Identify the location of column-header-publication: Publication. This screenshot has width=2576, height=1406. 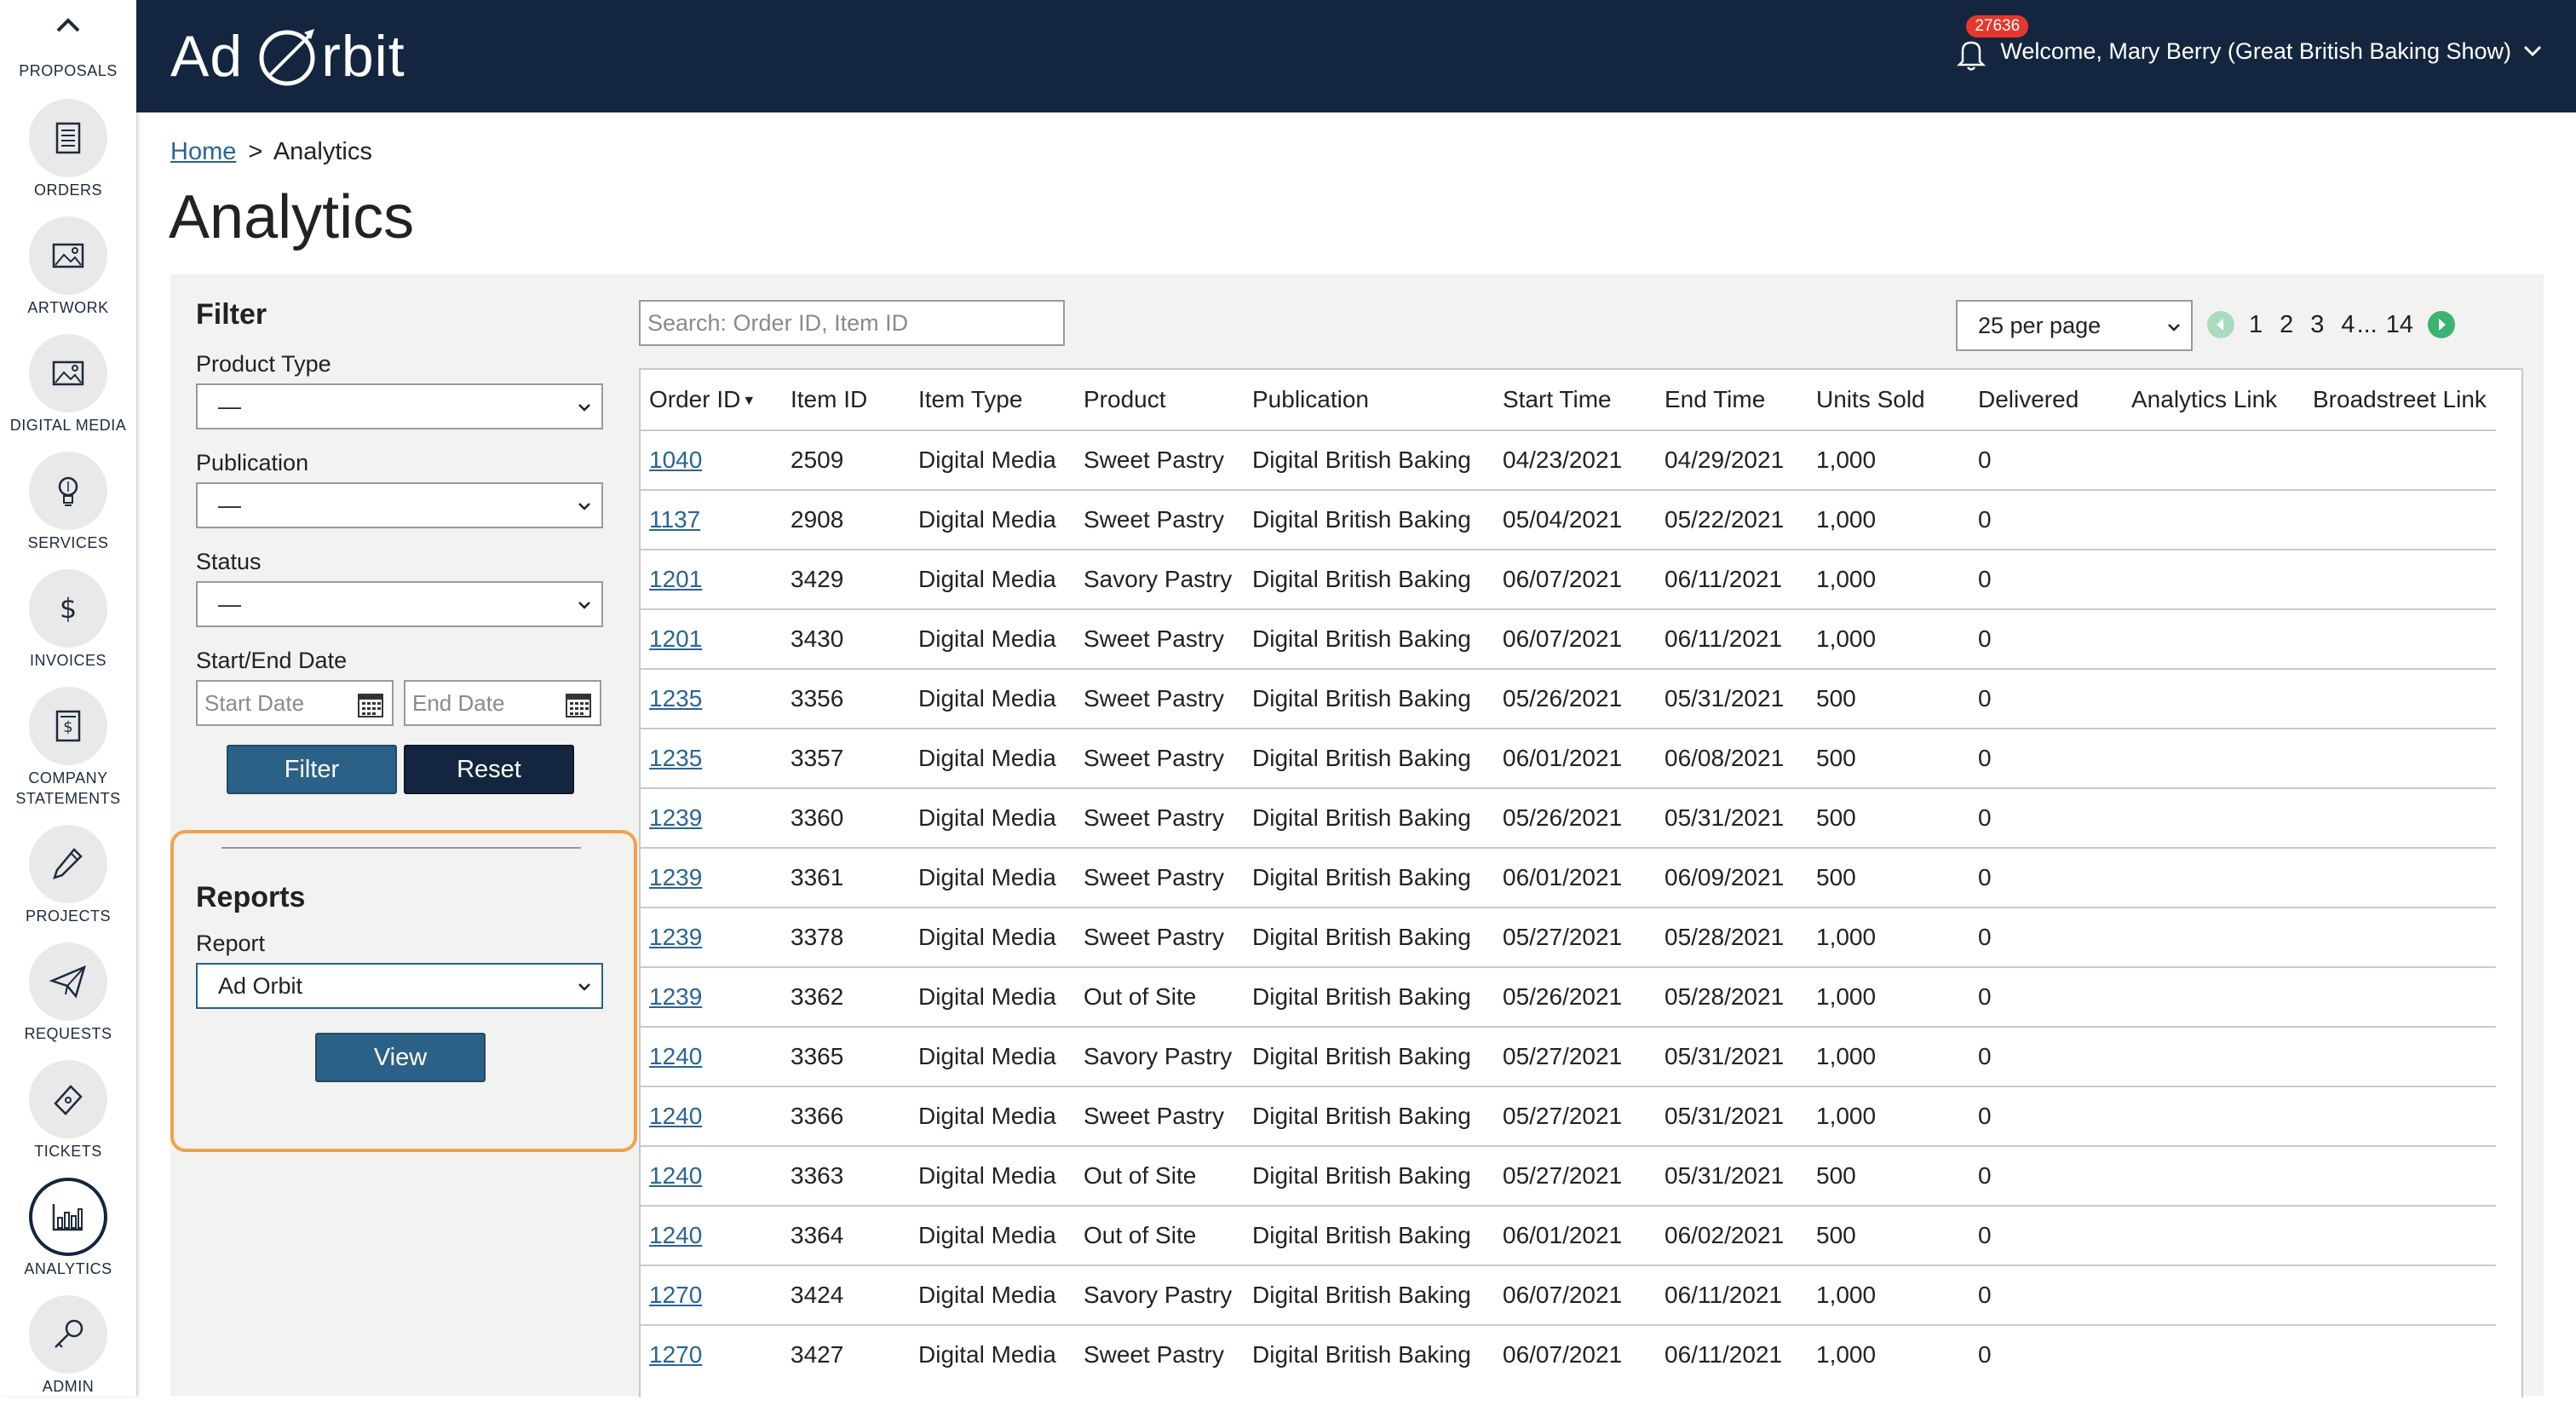
(1311, 399).